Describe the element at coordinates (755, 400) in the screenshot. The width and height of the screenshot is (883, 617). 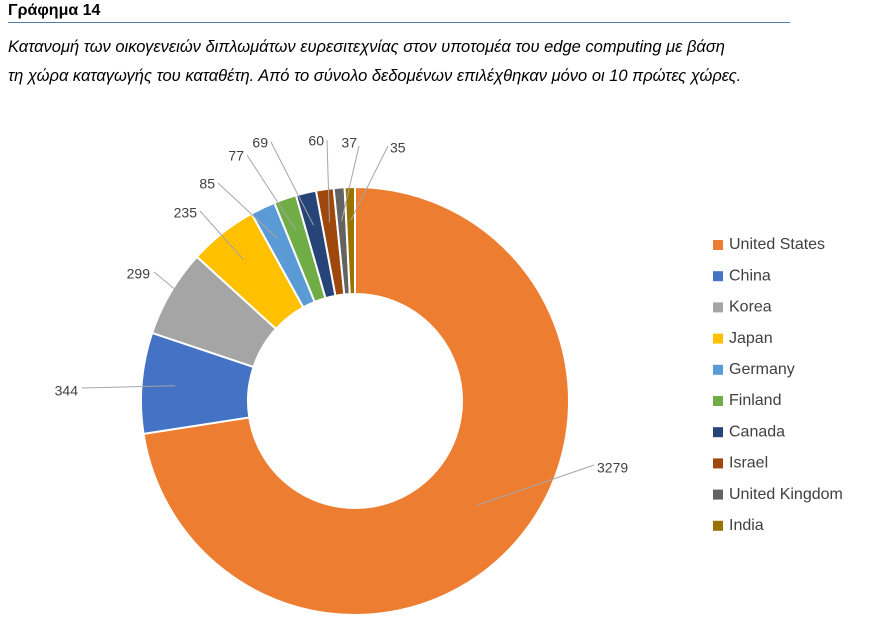
I see `legend-label-finland: Finland` at that location.